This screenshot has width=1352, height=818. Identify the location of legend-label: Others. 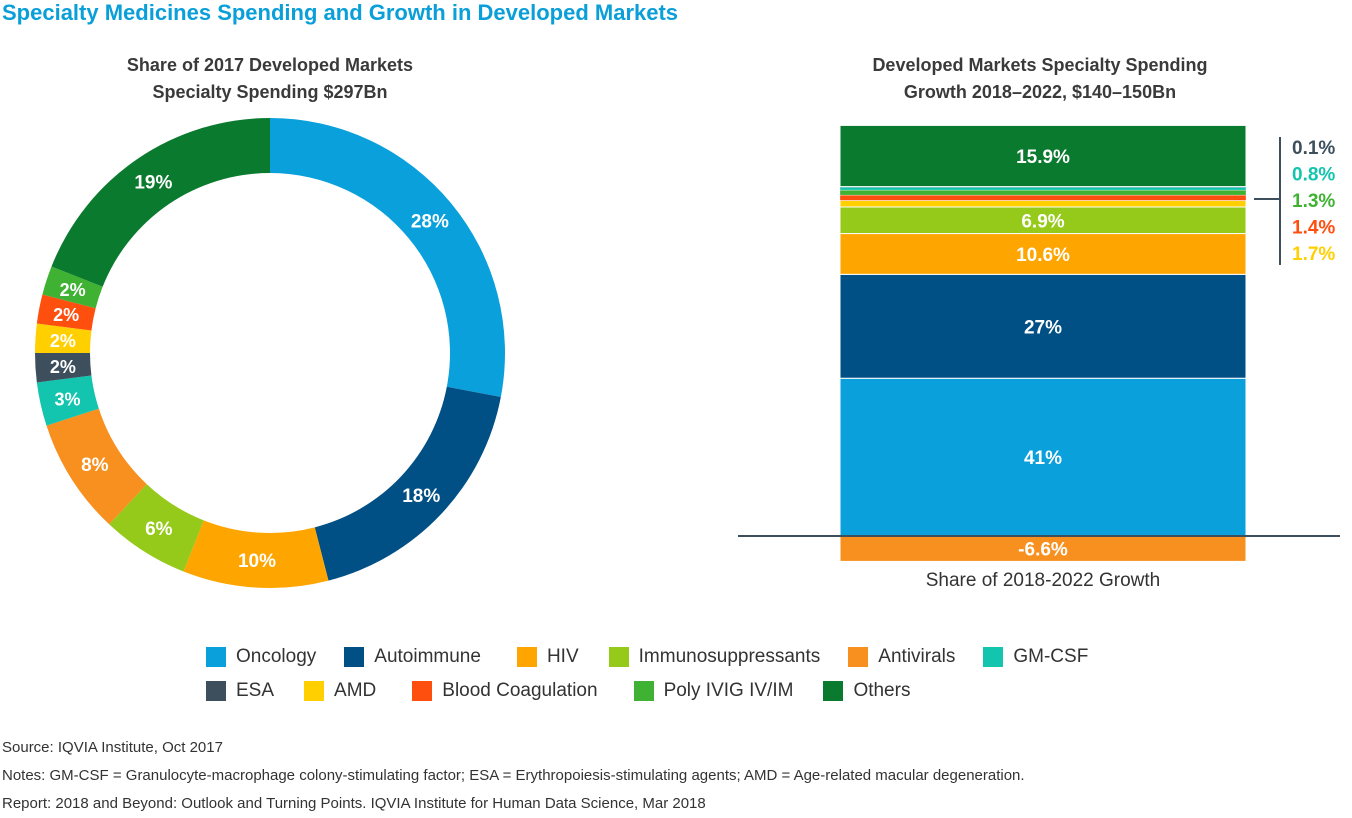
(882, 690).